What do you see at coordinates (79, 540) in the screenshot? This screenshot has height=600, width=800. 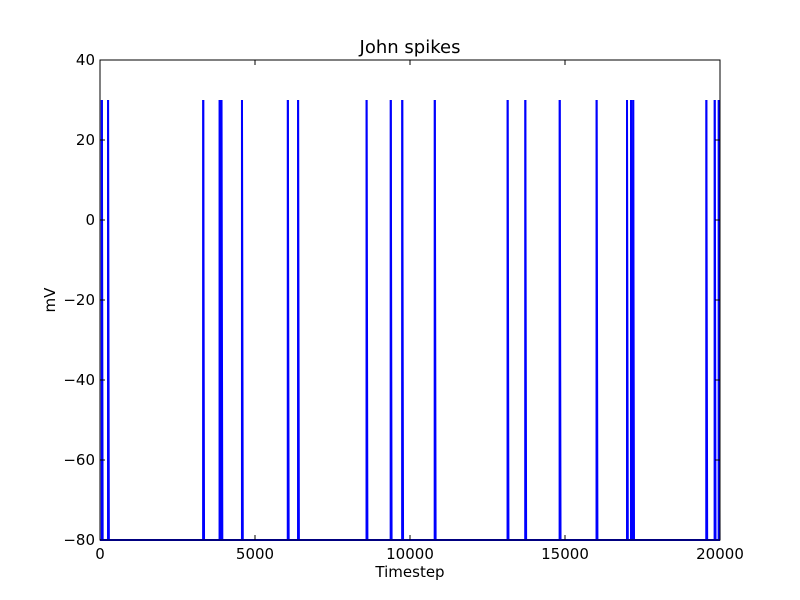 I see `y-tick-label: −80` at bounding box center [79, 540].